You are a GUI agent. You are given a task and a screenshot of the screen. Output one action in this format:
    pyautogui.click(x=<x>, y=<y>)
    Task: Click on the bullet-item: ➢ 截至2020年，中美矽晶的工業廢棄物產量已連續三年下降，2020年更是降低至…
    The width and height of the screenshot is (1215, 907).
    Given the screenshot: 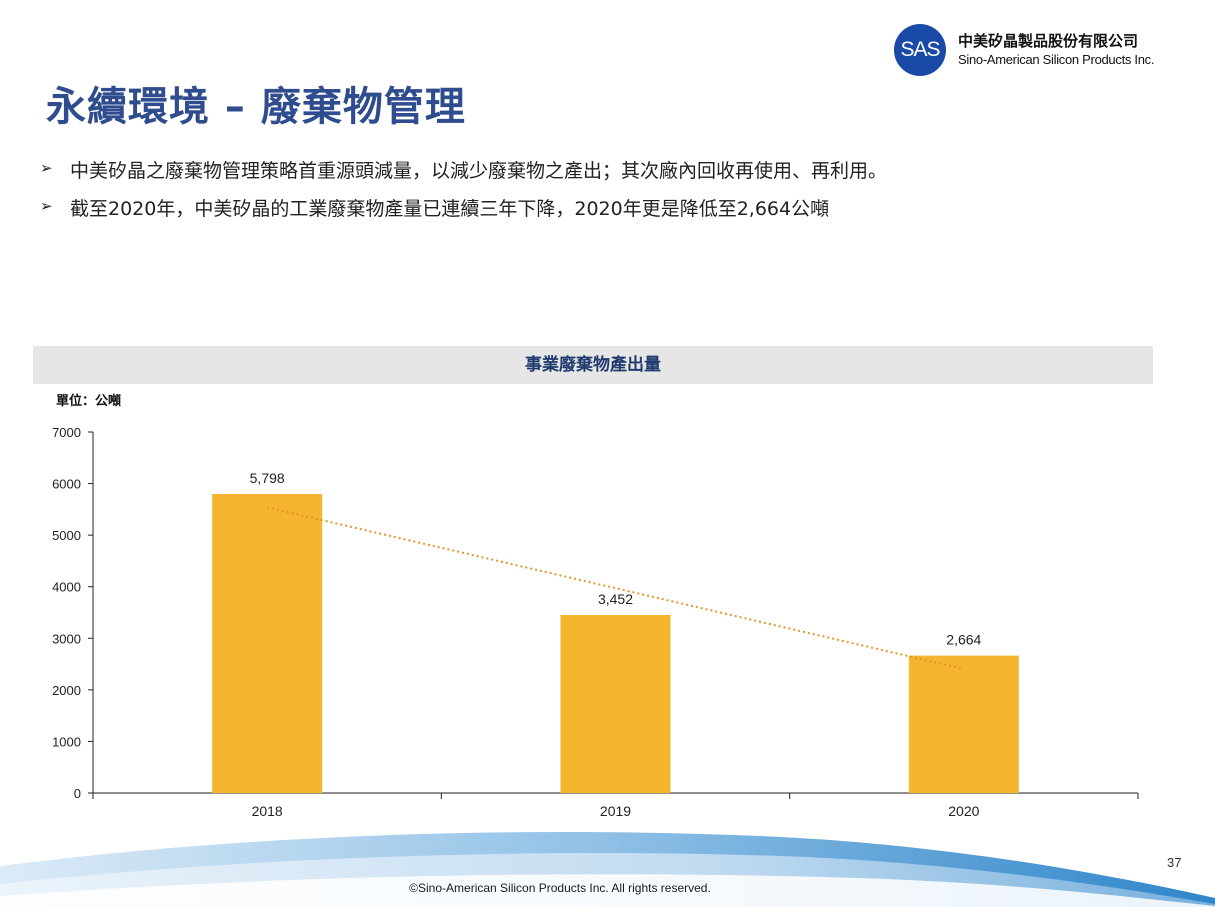 What is the action you would take?
    pyautogui.click(x=615, y=212)
    